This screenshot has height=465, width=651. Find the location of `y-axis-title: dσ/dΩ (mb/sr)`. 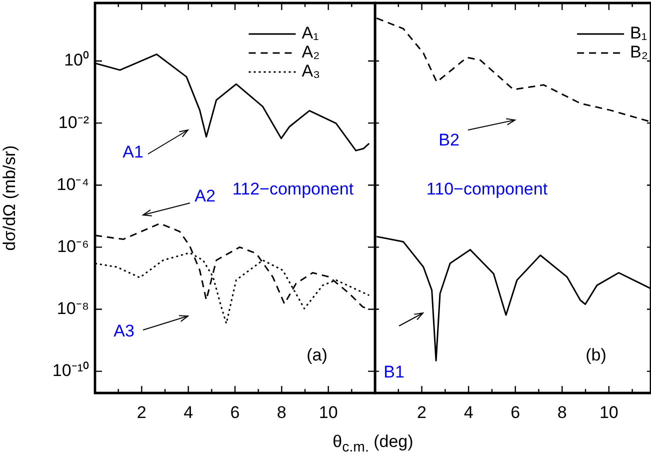

y-axis-title: dσ/dΩ (mb/sr) is located at coordinates (9, 198).